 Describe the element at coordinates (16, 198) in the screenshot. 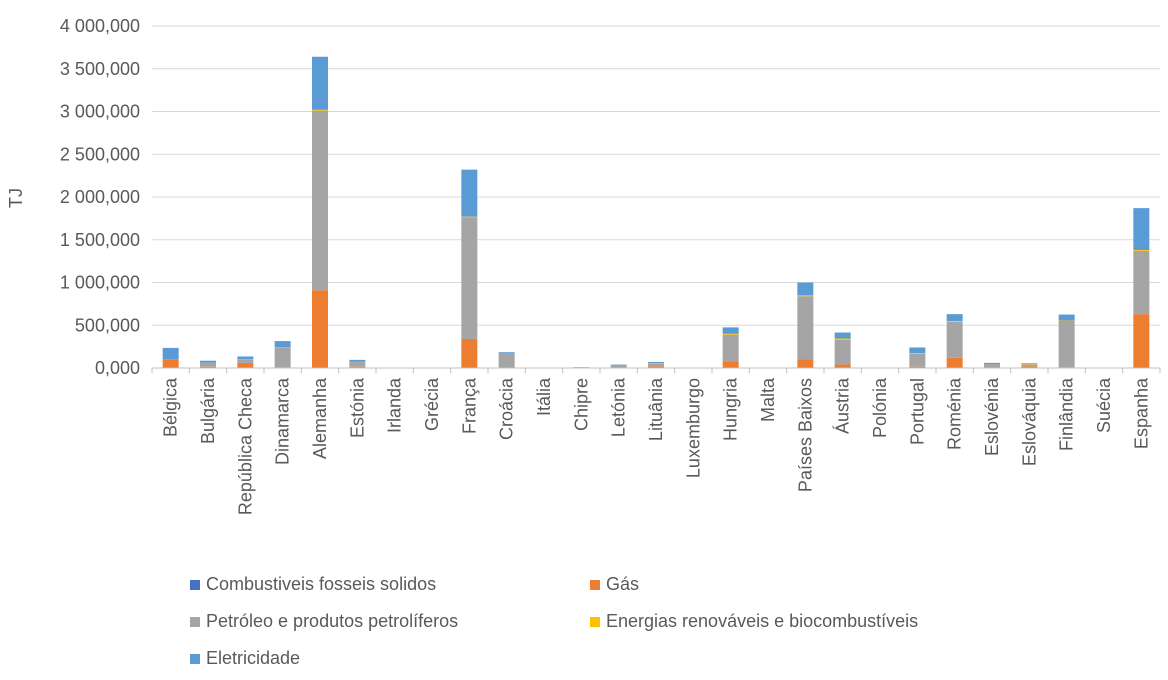

I see `y-axis-title: TJ` at that location.